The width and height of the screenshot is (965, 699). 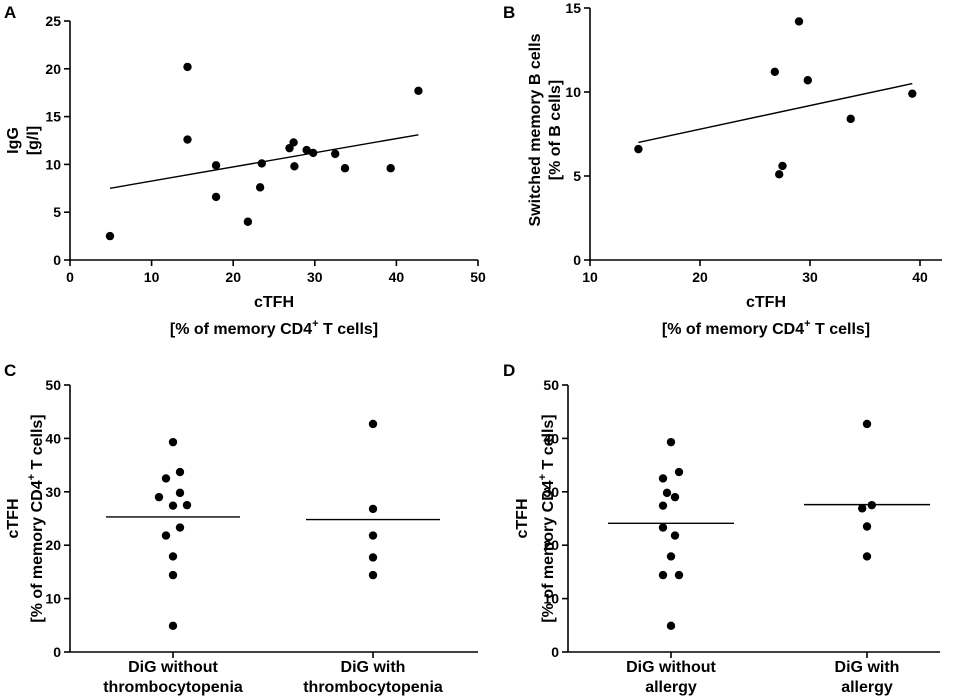 I want to click on panel-b-y-label-units: [% of B cells], so click(x=555, y=130).